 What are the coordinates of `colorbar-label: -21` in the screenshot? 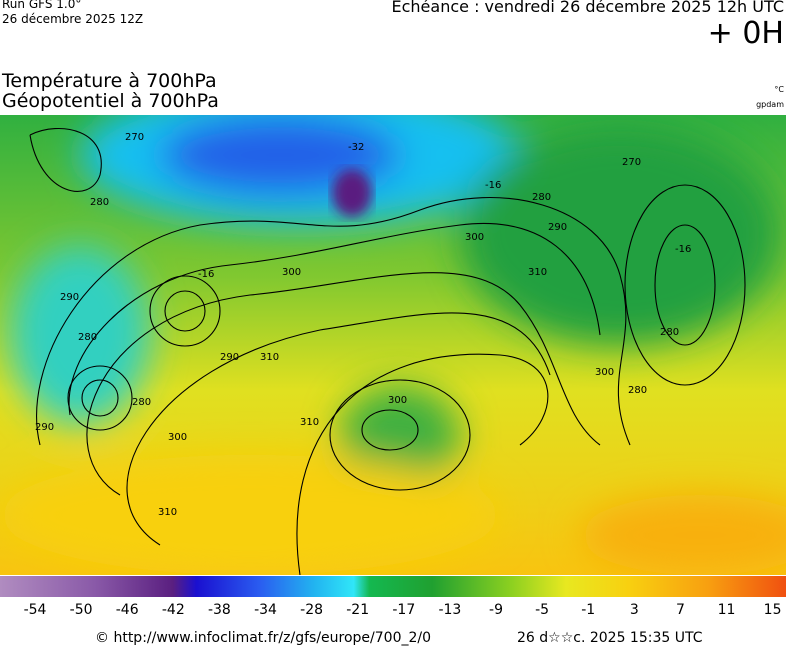 It's located at (357, 610).